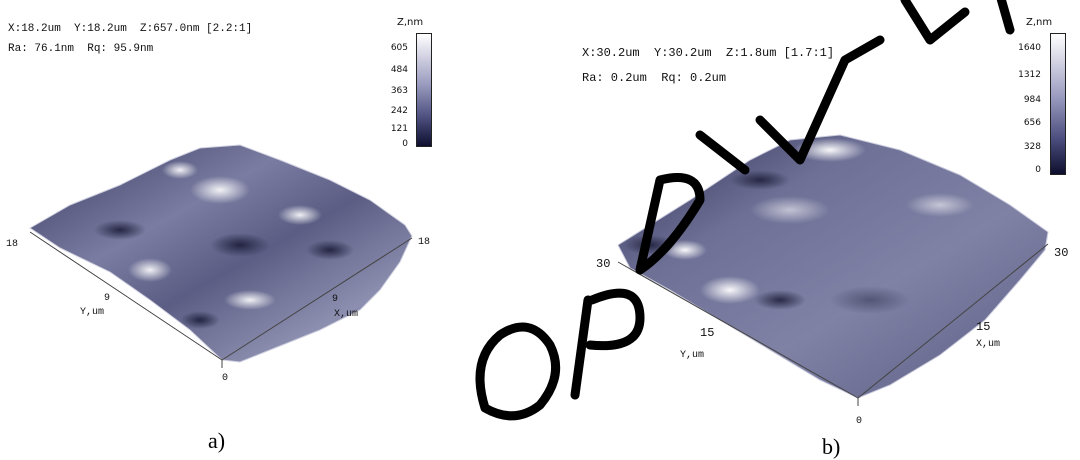 This screenshot has width=1080, height=460. Describe the element at coordinates (410, 22) in the screenshot. I see `colorbar-unit-a: Z,nm` at that location.